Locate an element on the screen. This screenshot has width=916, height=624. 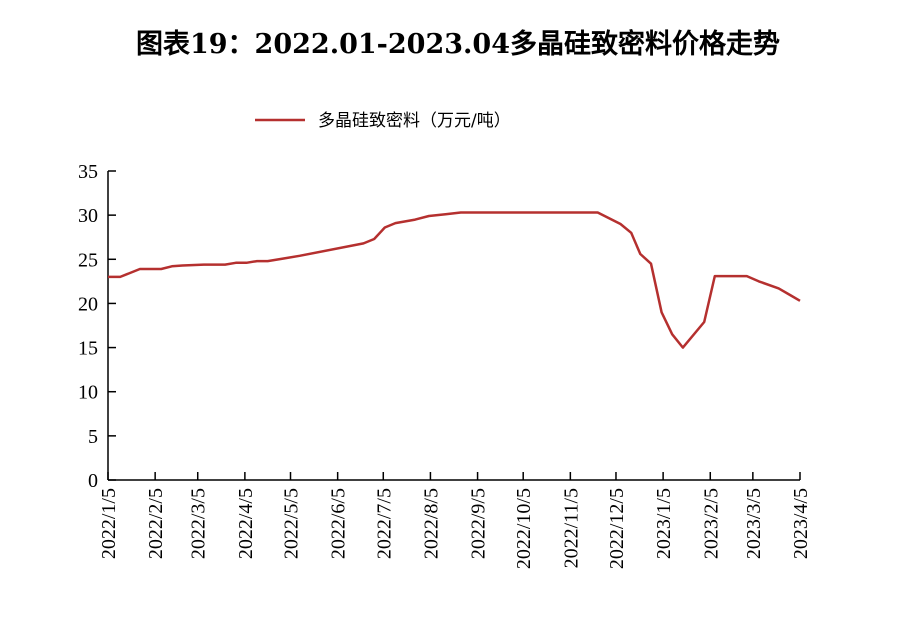
y-tick-label: 20 is located at coordinates (88, 304).